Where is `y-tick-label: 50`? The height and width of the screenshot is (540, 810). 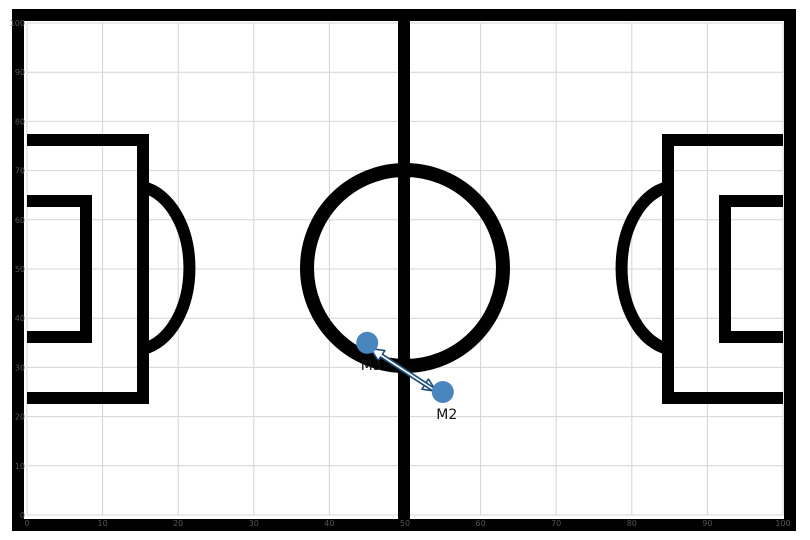
y-tick-label: 50 is located at coordinates (20, 269).